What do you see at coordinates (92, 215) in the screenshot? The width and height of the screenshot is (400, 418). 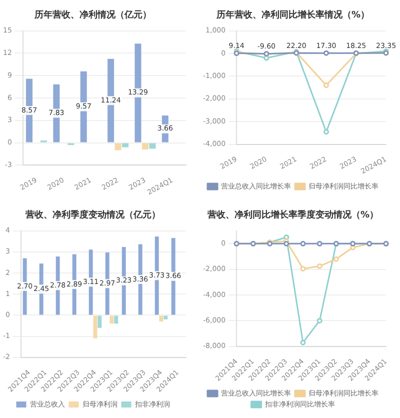 I see `chart-title: 营收、净利季度变动情况（亿元）` at bounding box center [92, 215].